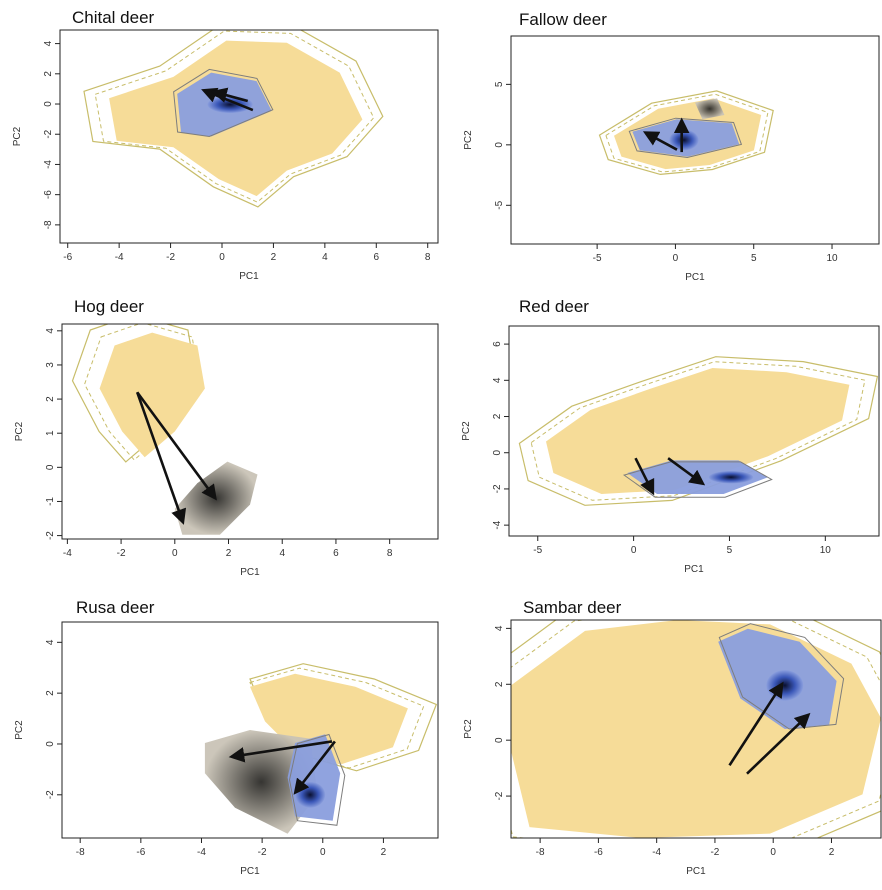  I want to click on chart-svg: -4 -2 0 2 4 6 8 -2 -1 0 1 2 3 4 PC1 PC2, so click(226, 450).